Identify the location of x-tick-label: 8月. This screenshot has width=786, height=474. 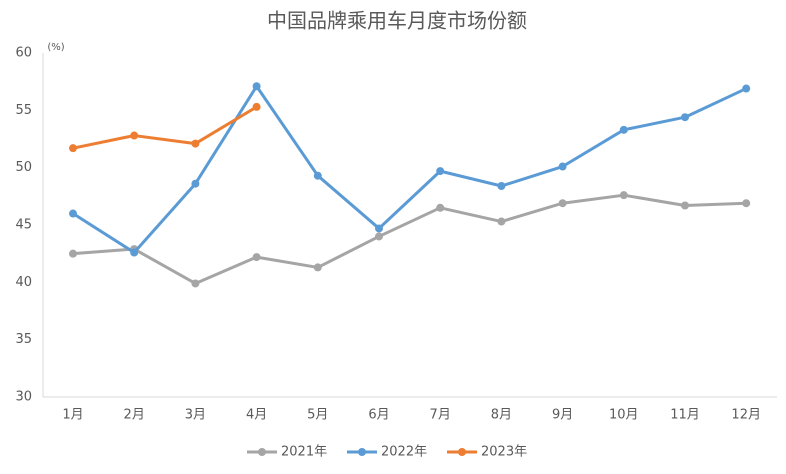
(501, 415).